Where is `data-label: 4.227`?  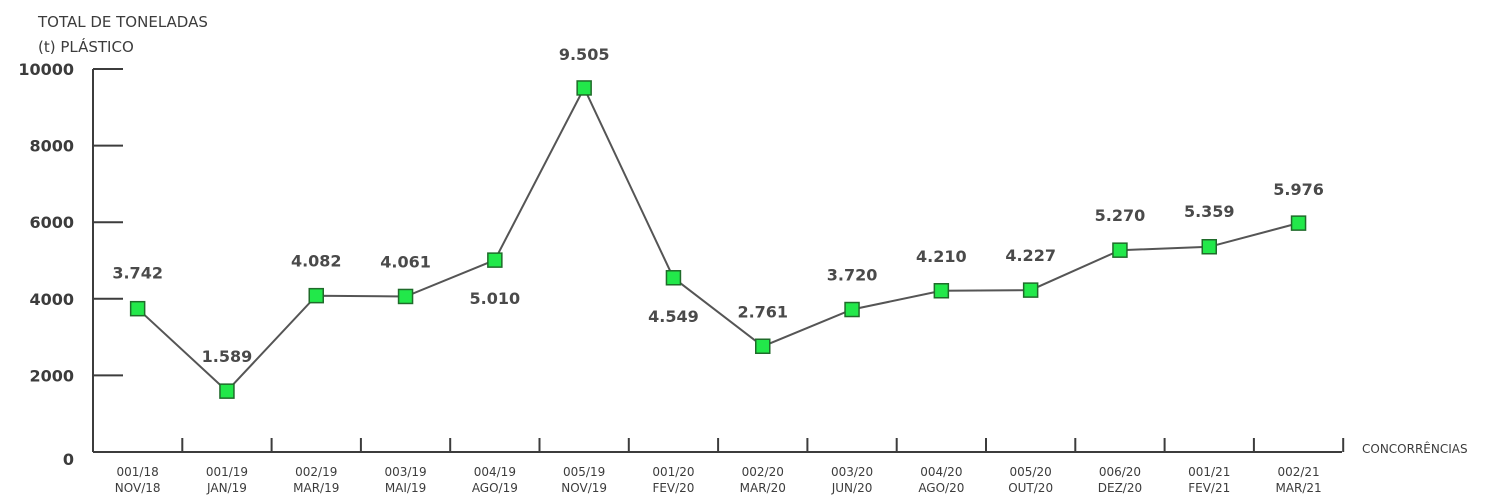 data-label: 4.227 is located at coordinates (1030, 255).